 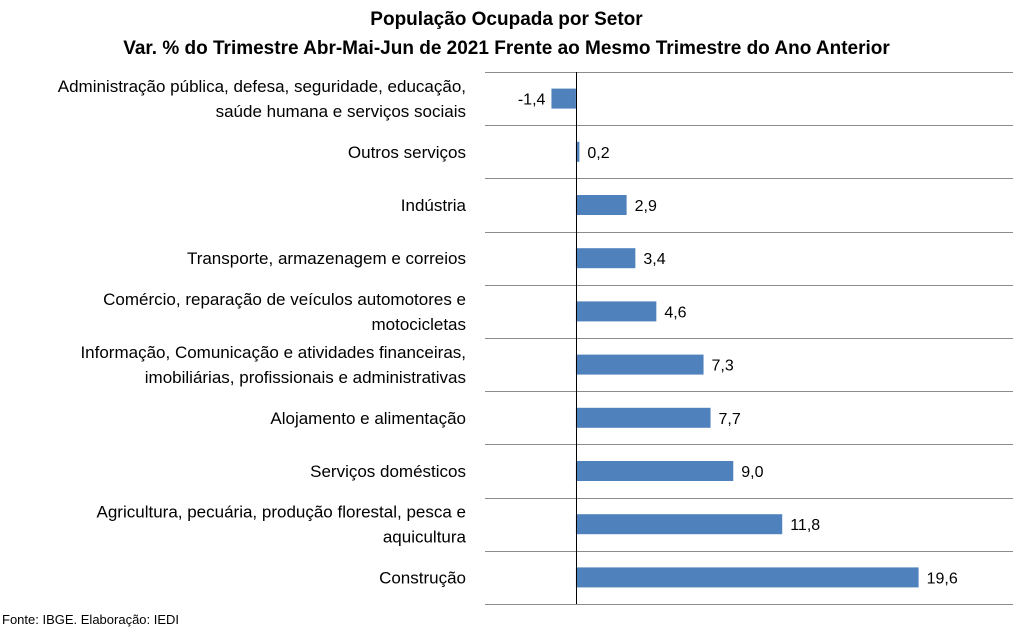 I want to click on data-label: 7,3, so click(x=723, y=366).